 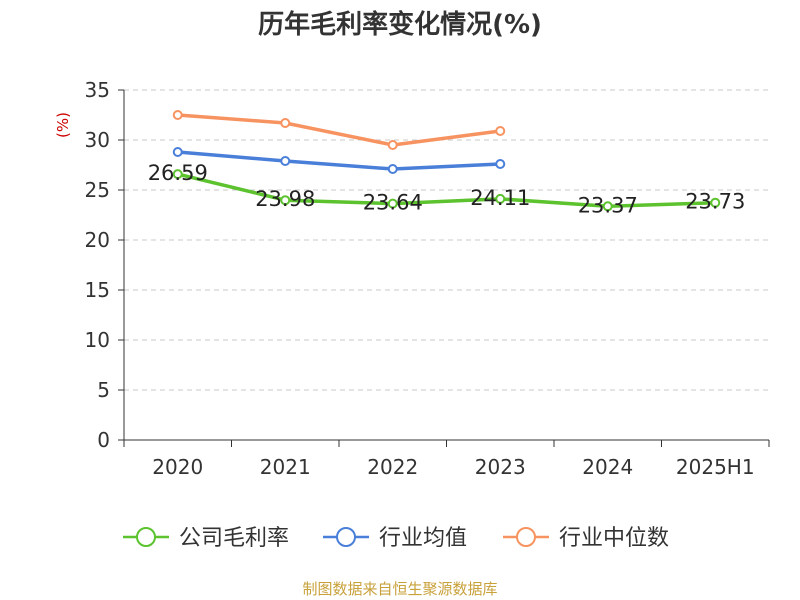 I want to click on y-tick-label: 10, so click(x=97, y=340).